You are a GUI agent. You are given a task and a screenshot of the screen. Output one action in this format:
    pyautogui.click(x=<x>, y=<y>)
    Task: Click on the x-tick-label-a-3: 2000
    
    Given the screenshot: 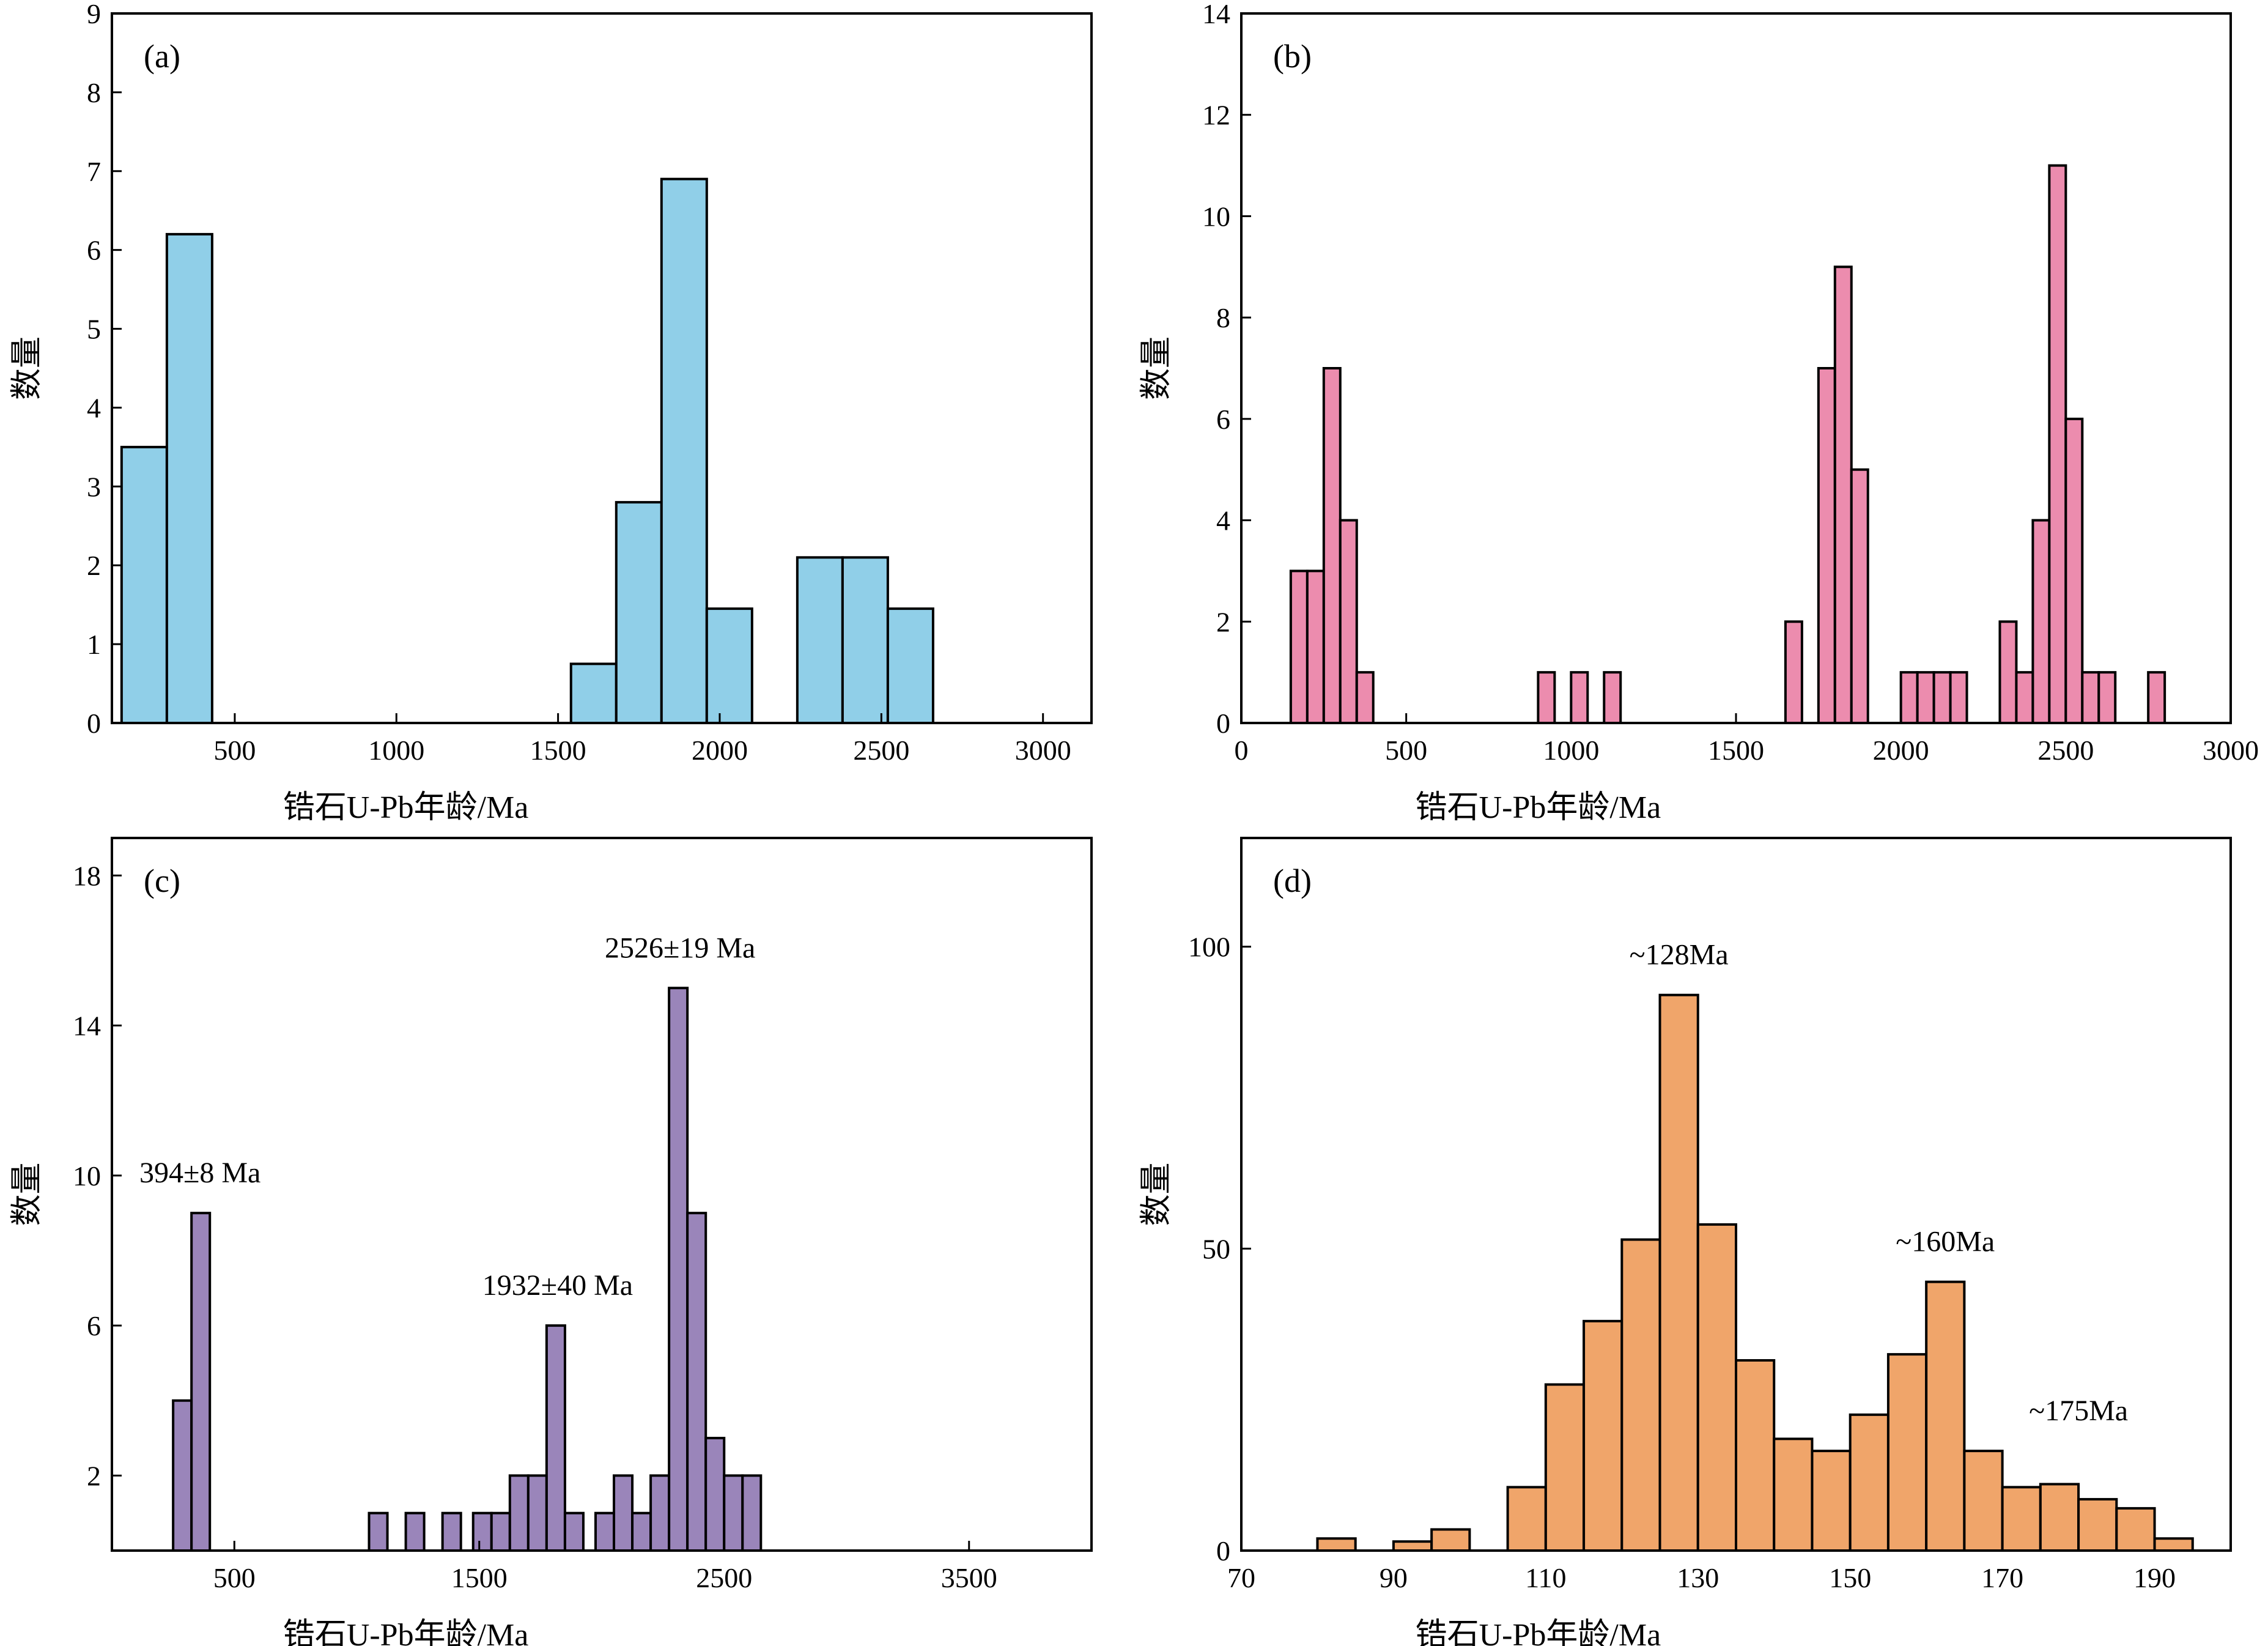 What is the action you would take?
    pyautogui.click(x=720, y=750)
    